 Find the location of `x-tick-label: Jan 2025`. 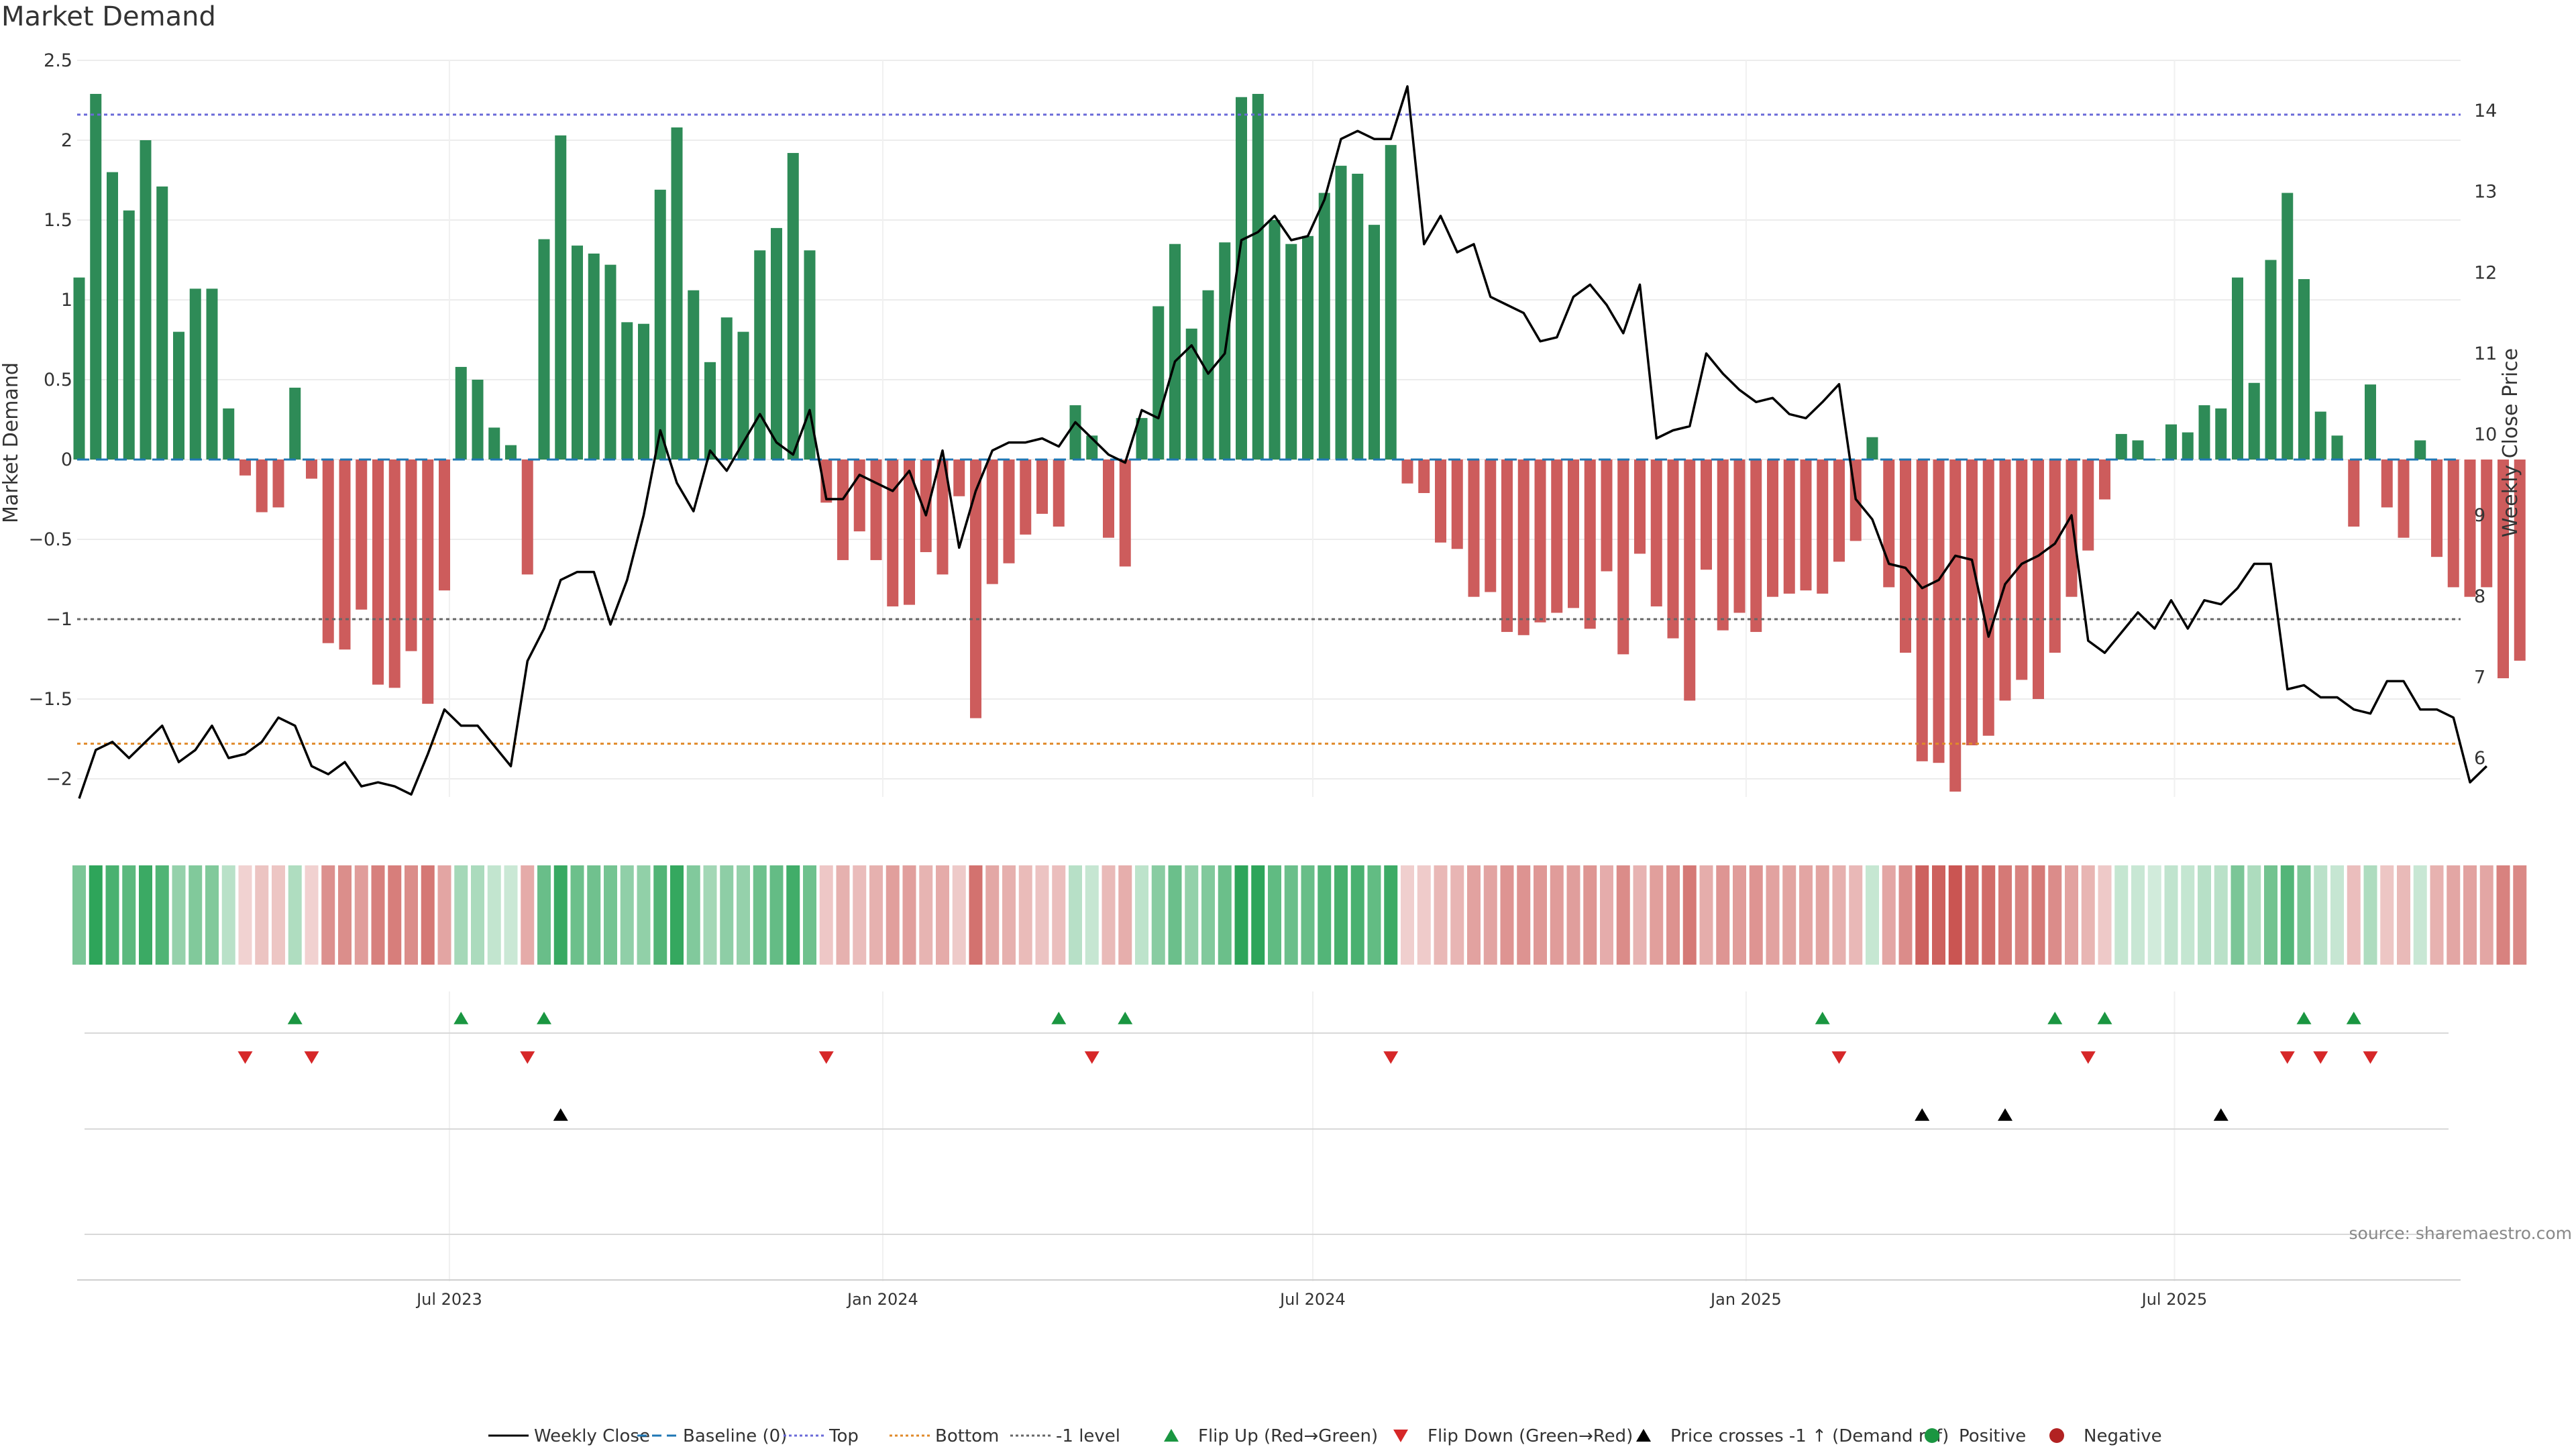

x-tick-label: Jan 2025 is located at coordinates (1745, 1299).